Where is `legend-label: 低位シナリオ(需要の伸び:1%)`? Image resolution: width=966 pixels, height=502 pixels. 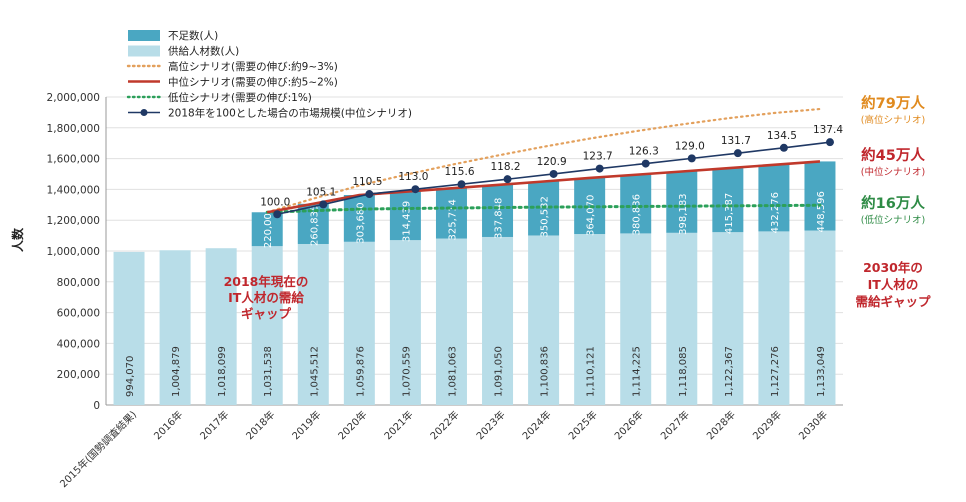
legend-label: 低位シナリオ(需要の伸び:1%) is located at coordinates (240, 97).